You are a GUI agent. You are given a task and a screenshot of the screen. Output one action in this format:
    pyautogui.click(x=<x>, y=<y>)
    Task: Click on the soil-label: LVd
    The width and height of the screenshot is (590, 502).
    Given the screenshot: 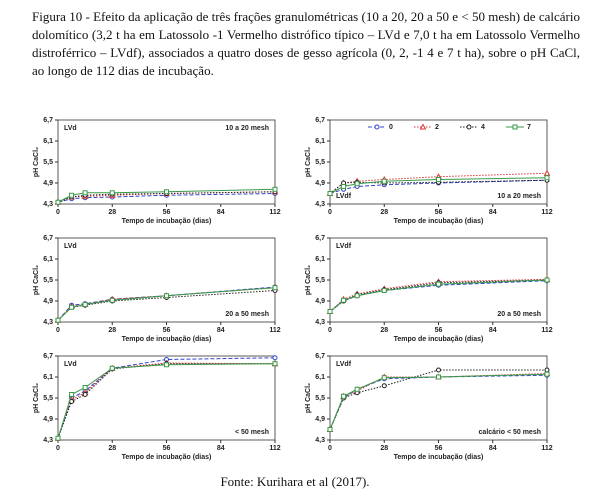 What is the action you would take?
    pyautogui.click(x=70, y=128)
    